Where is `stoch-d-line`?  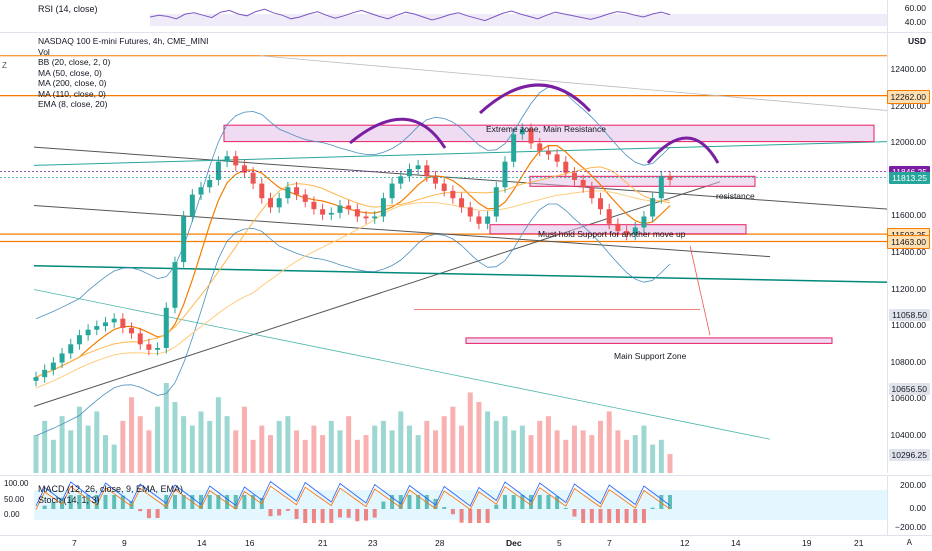 stoch-d-line is located at coordinates (353, 498).